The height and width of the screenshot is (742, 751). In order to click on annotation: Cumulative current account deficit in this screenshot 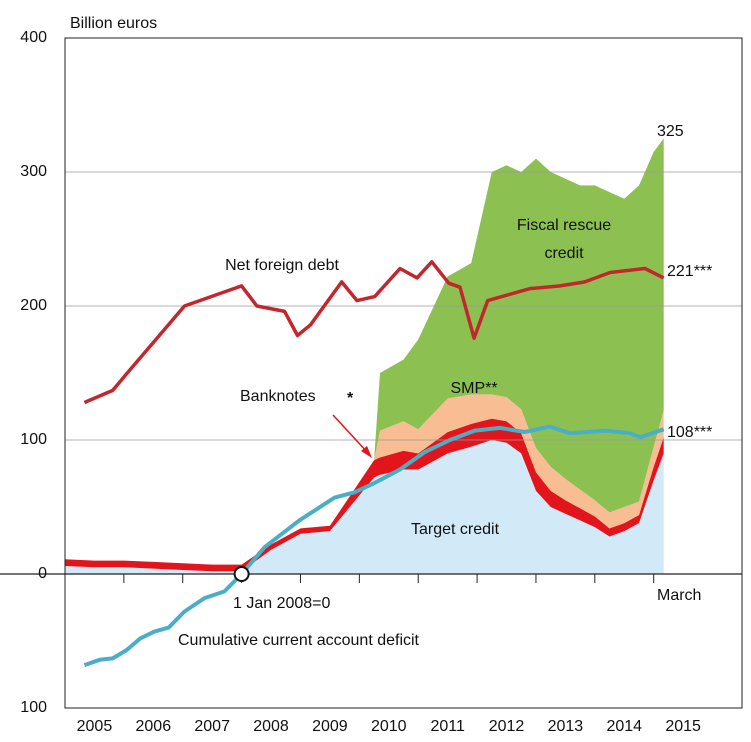, I will do `click(299, 640)`.